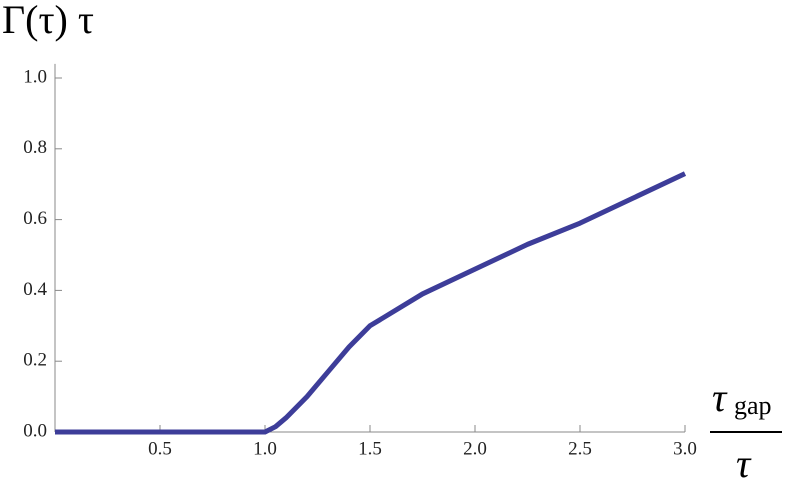  Describe the element at coordinates (265, 448) in the screenshot. I see `x-tick-label: 1.0` at that location.